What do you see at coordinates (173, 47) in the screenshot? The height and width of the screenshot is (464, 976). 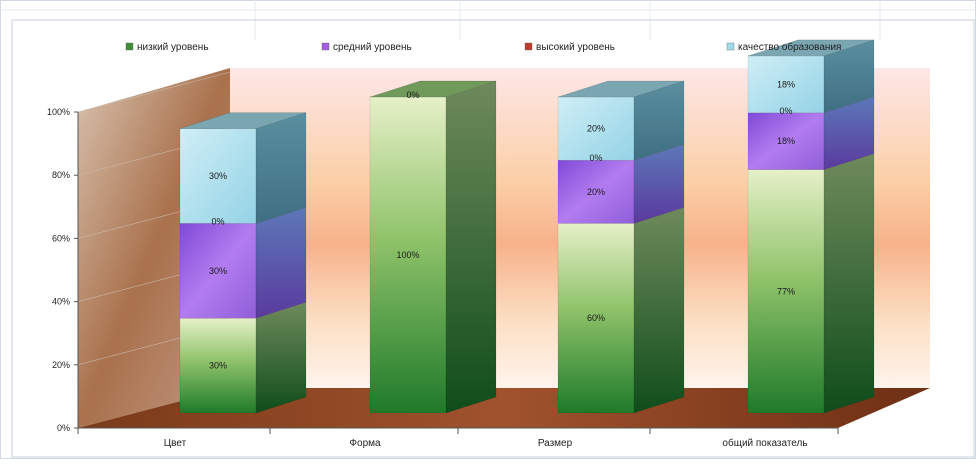 I see `legend-entry: низкий уровень` at bounding box center [173, 47].